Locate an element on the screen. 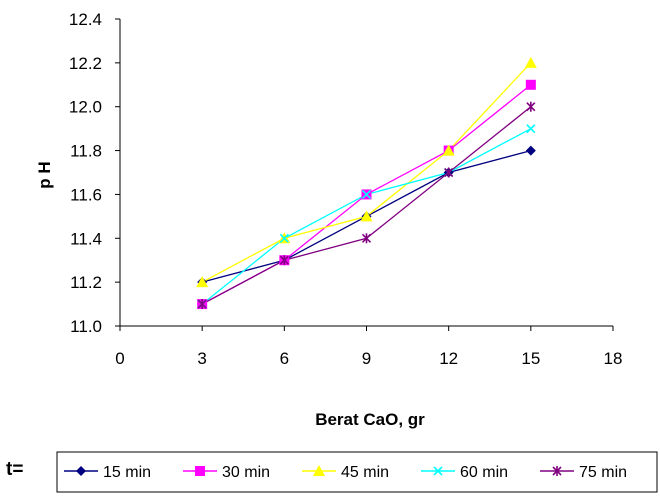 This screenshot has width=660, height=498. legend-item: 45 min is located at coordinates (345, 472).